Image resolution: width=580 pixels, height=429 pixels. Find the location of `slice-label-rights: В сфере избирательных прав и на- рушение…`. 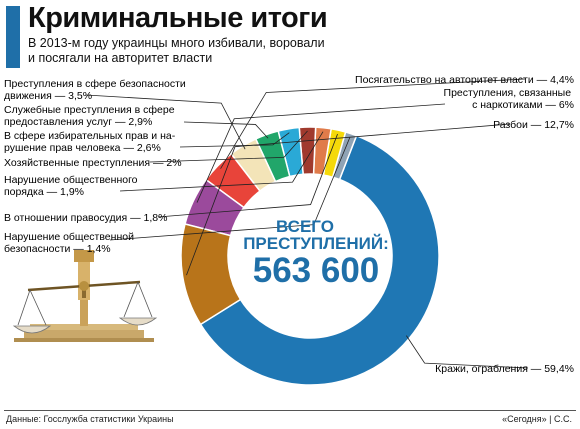

slice-label-rights: В сфере избирательных прав и на- рушение… is located at coordinates (91, 142).